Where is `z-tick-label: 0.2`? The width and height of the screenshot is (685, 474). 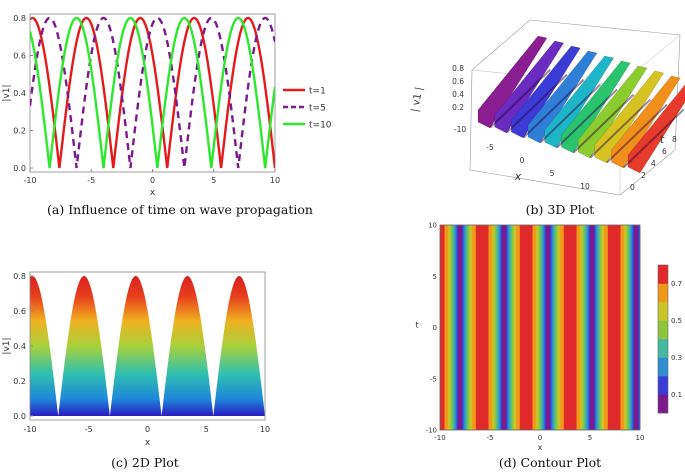 z-tick-label: 0.2 is located at coordinates (458, 107).